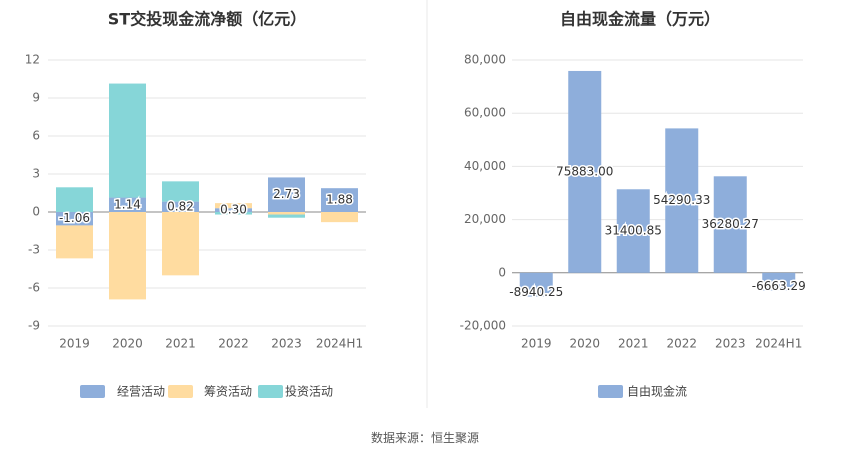  Describe the element at coordinates (36, 136) in the screenshot. I see `chart1-y-tick-label: 6` at that location.